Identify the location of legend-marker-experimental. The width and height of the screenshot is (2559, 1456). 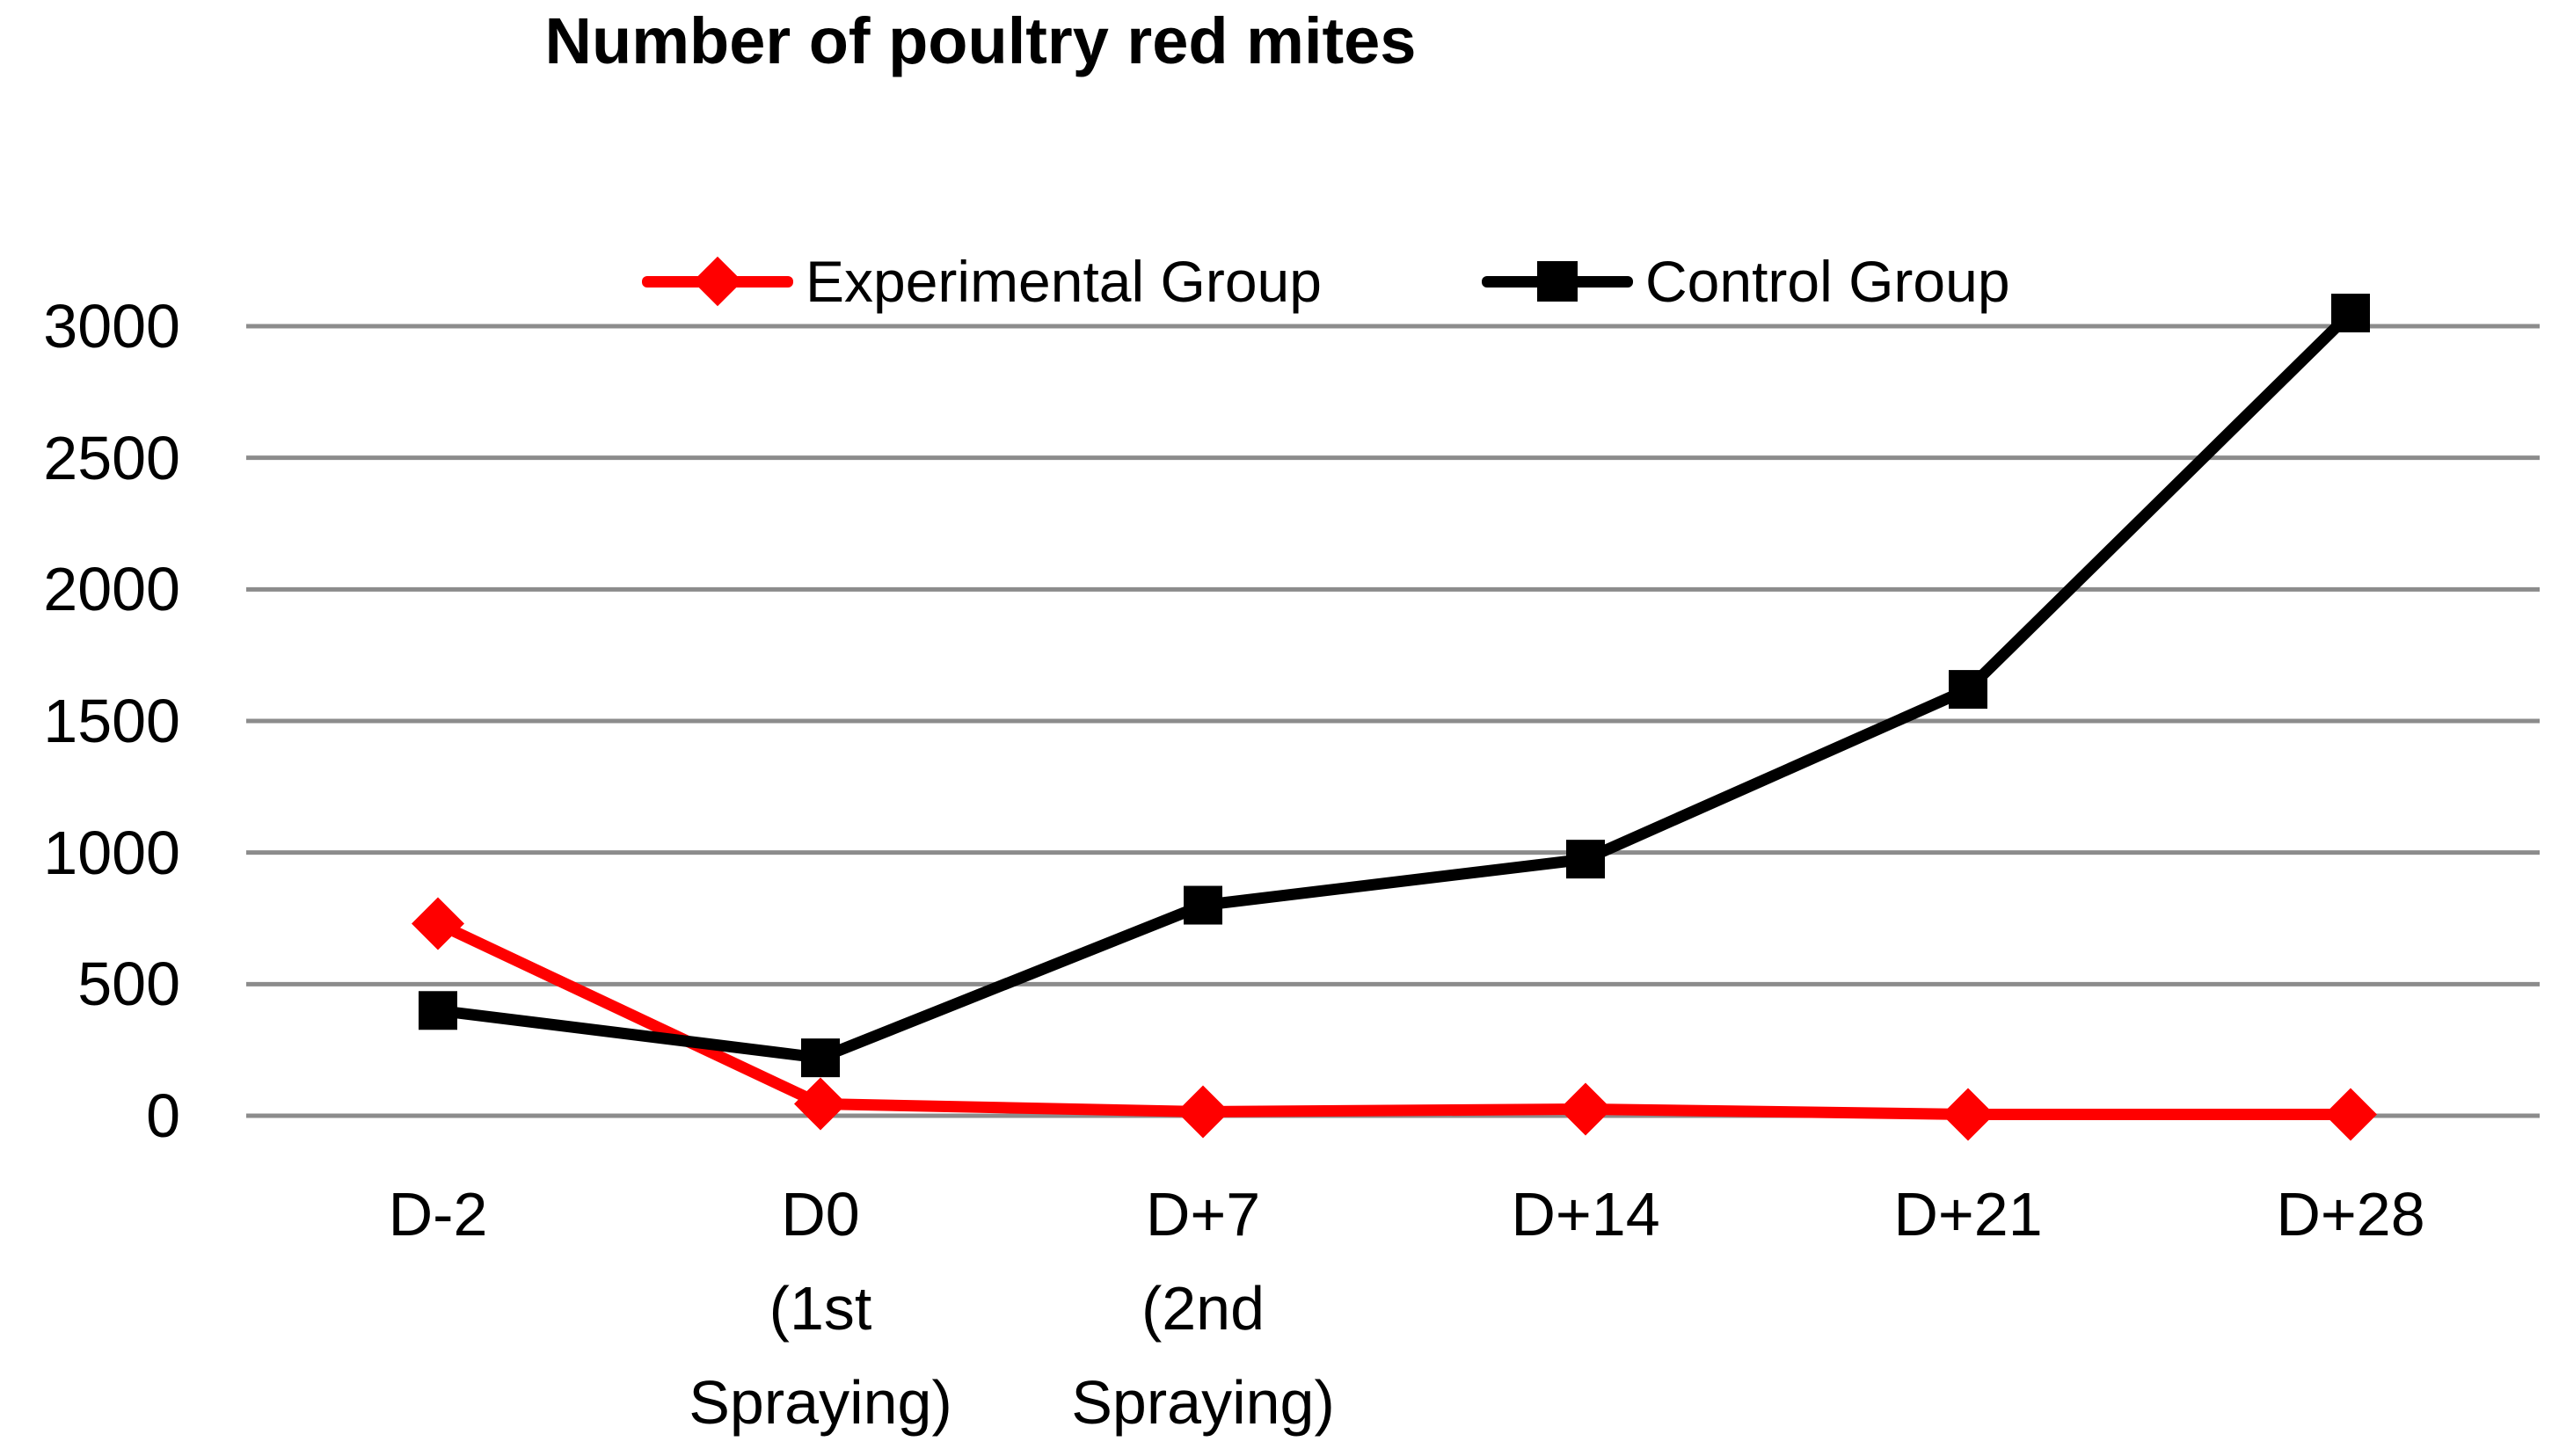
(717, 281).